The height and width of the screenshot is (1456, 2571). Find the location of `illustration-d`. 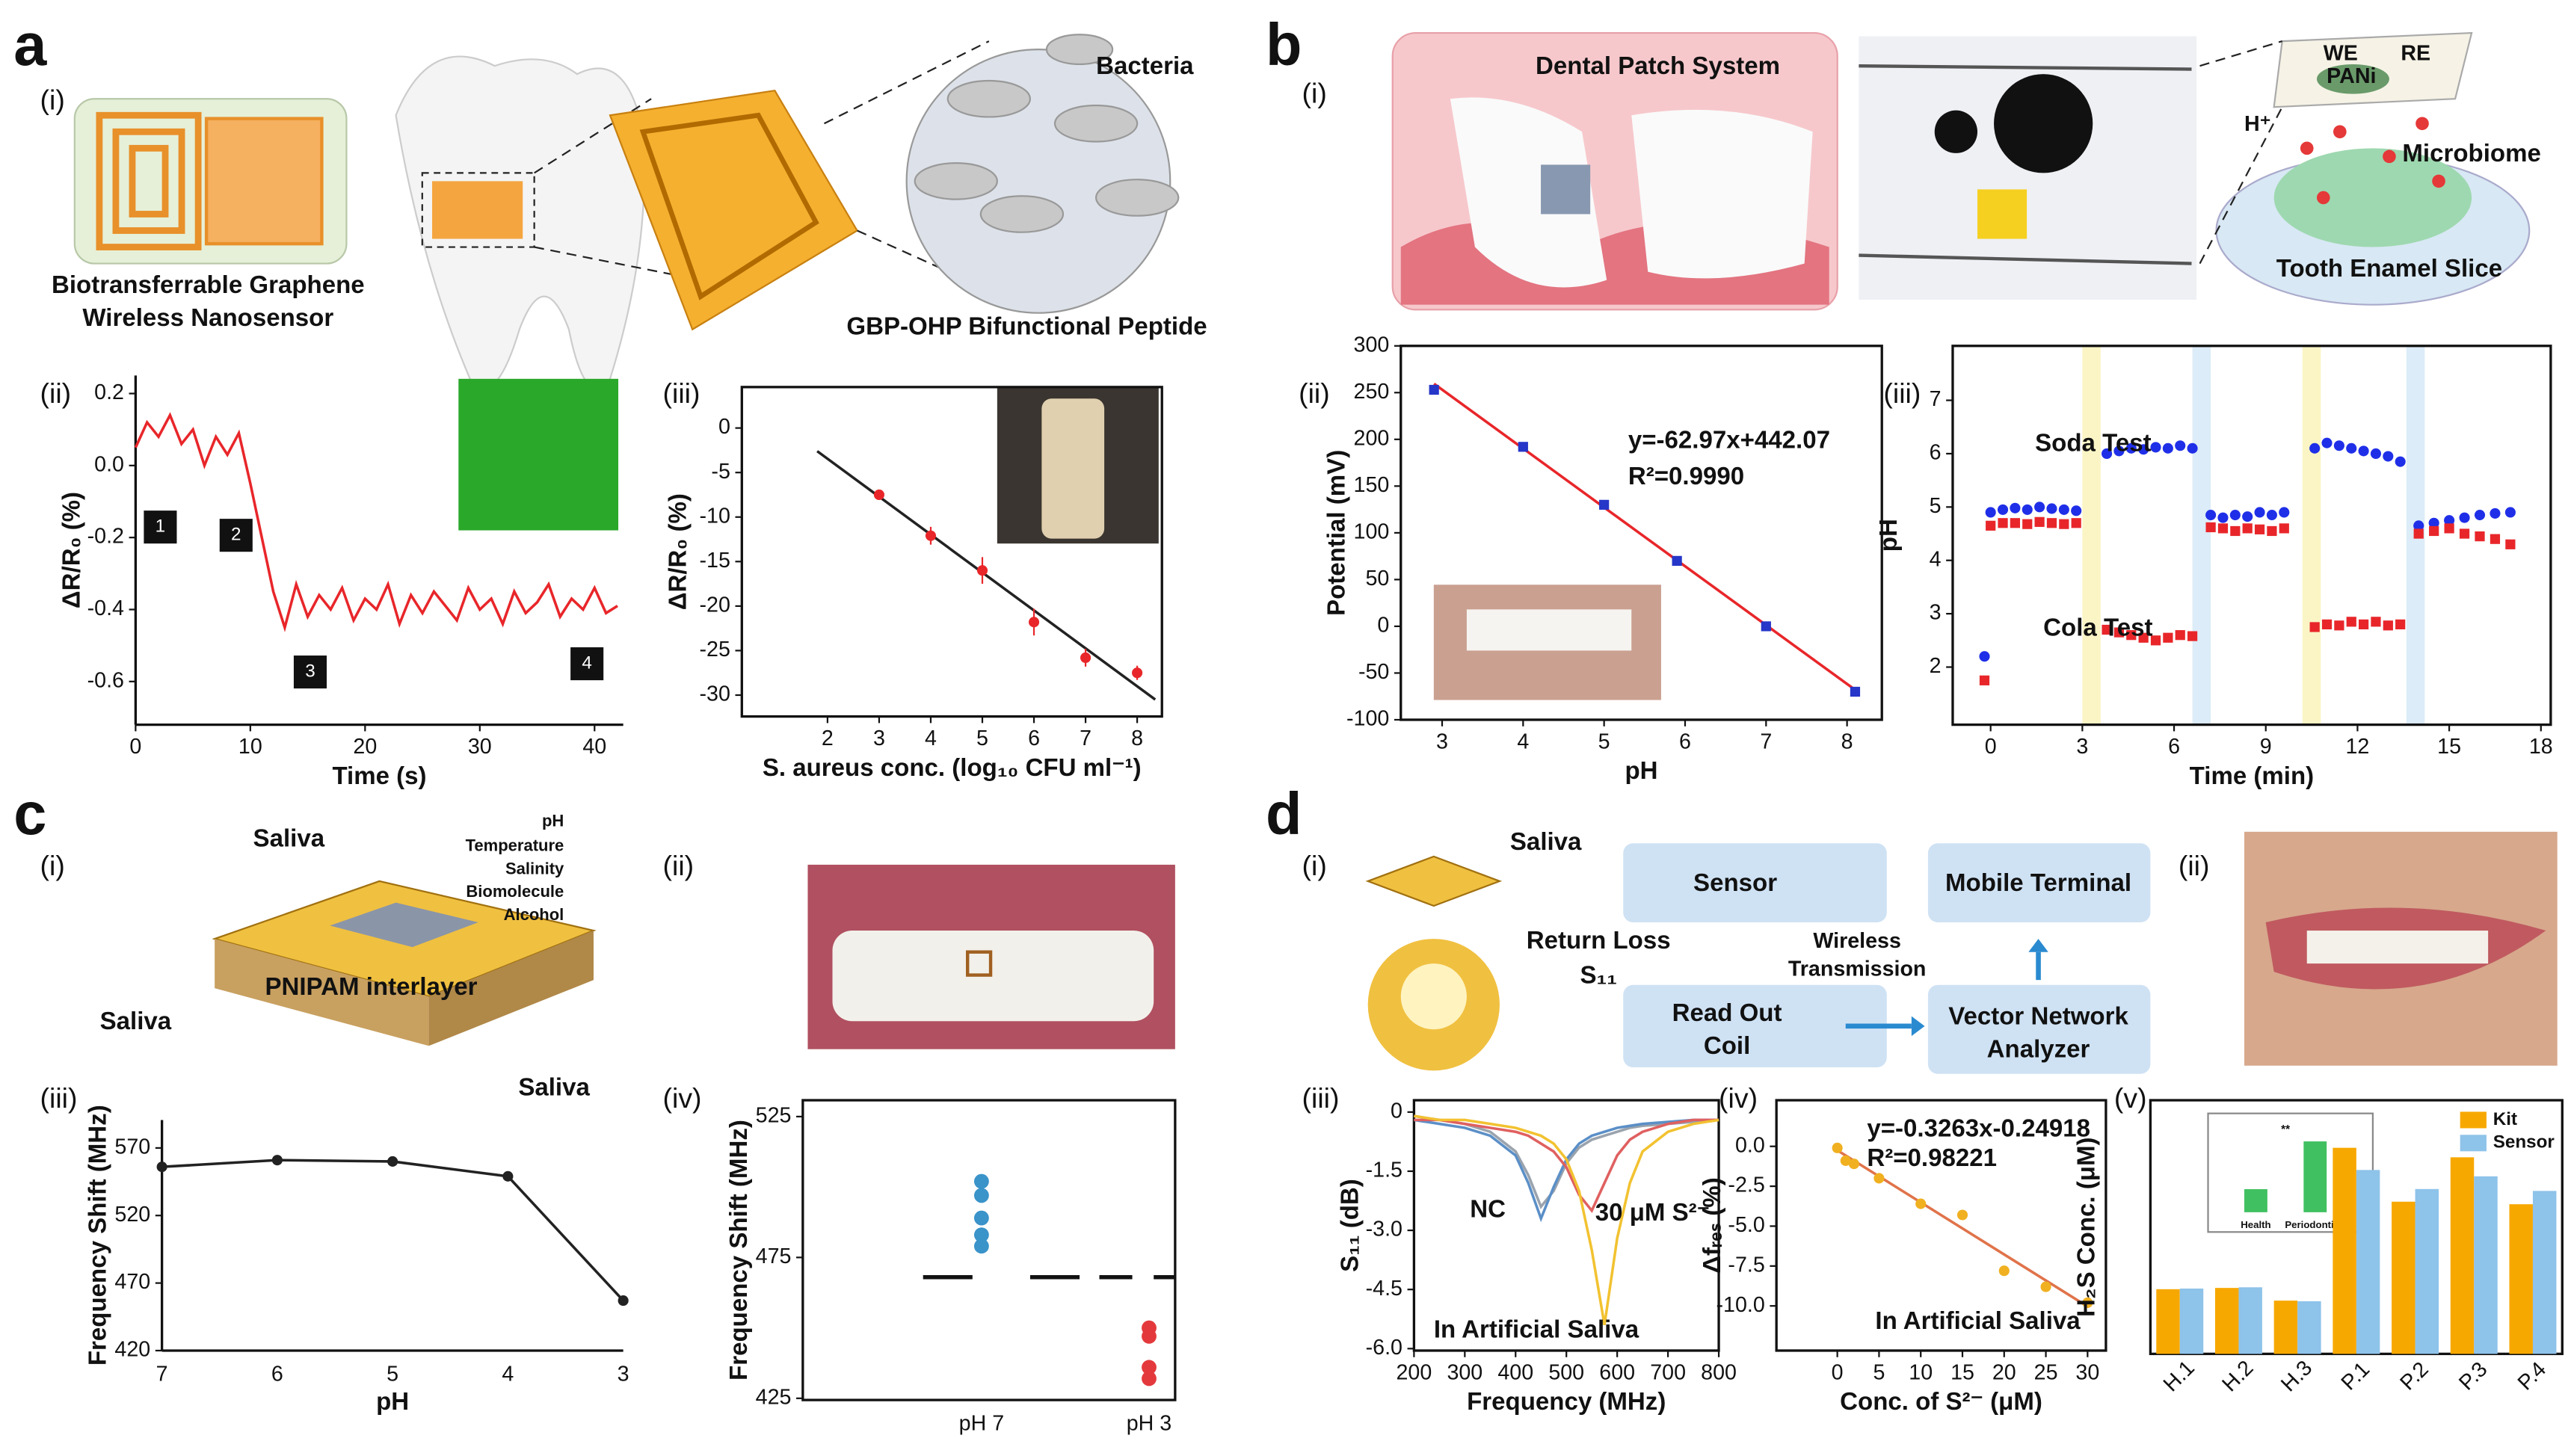

illustration-d is located at coordinates (1758, 958).